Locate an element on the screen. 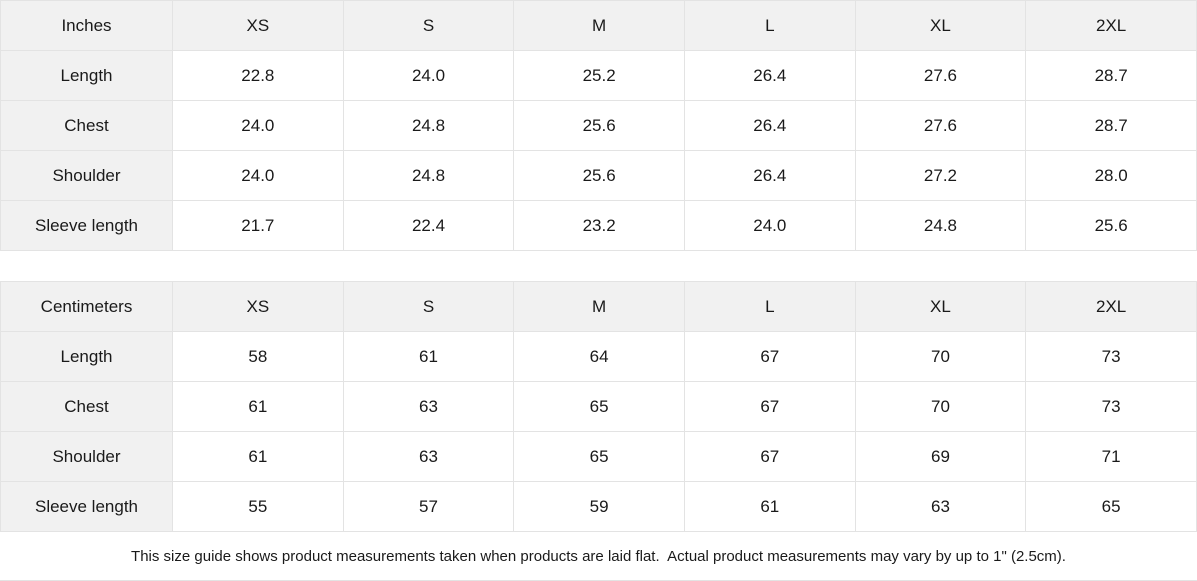  unit-header-centimeters: Centimeters is located at coordinates (86, 306).